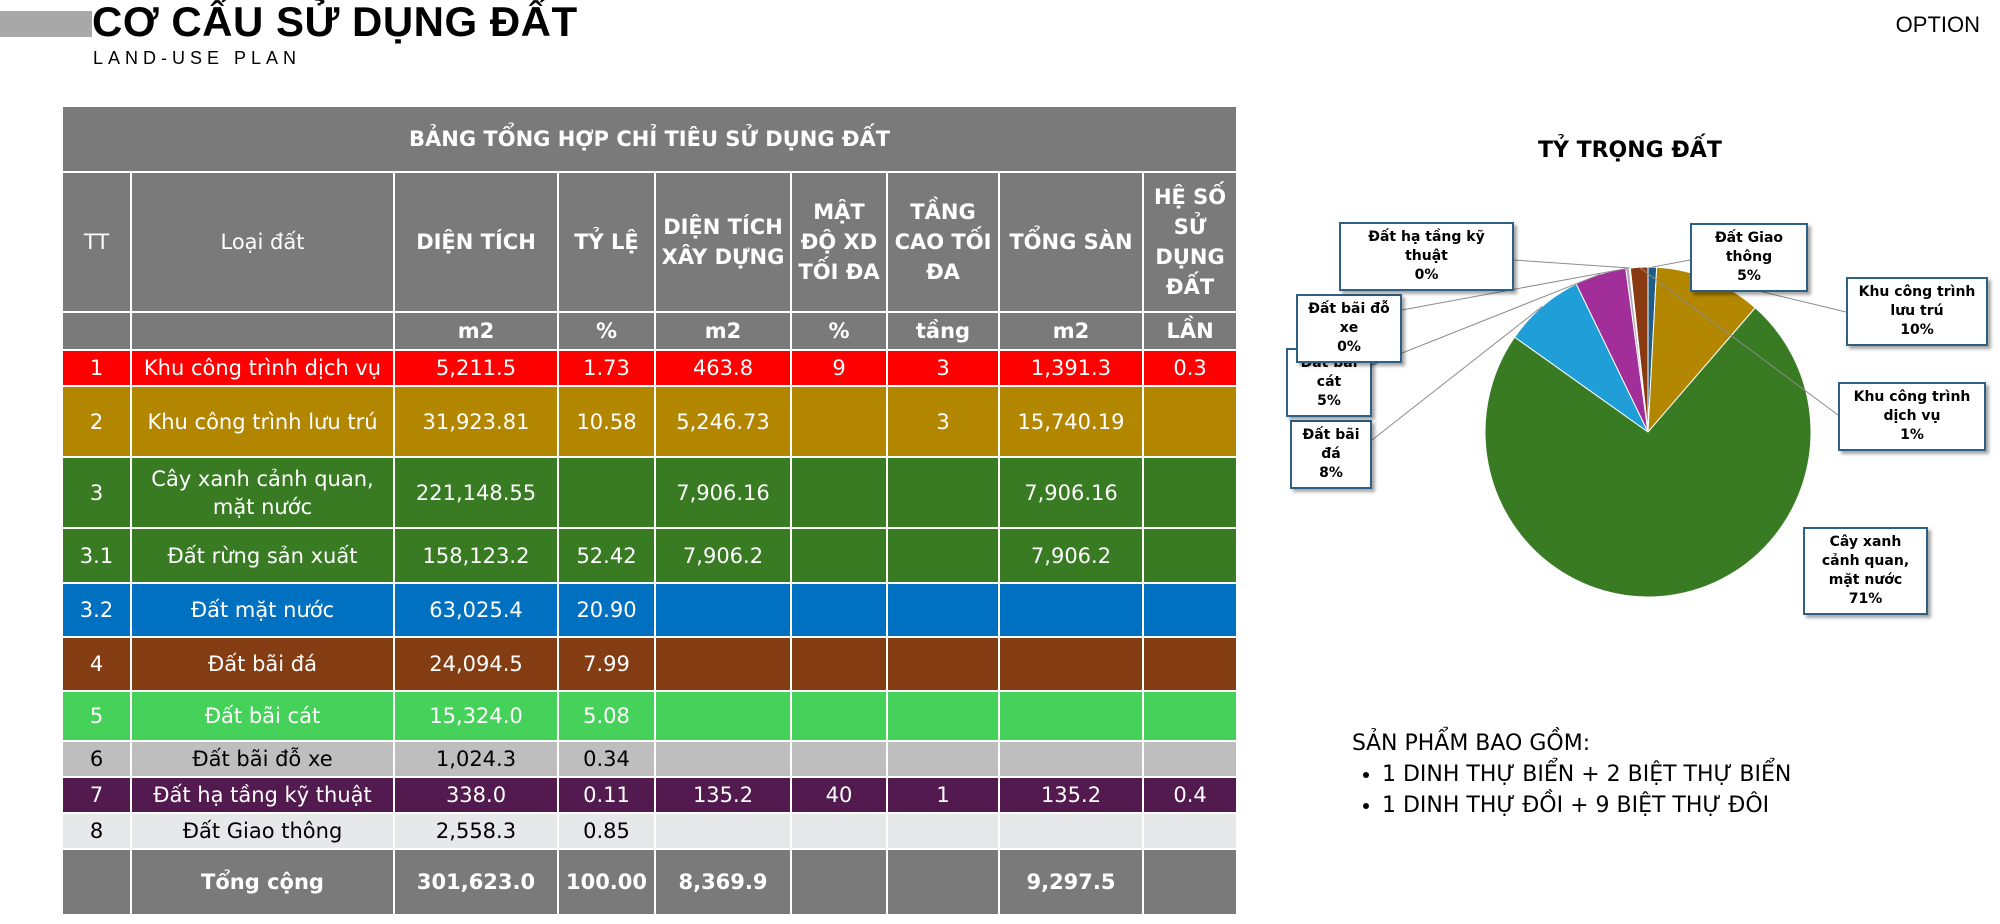 Image resolution: width=2000 pixels, height=924 pixels. Describe the element at coordinates (1190, 795) in the screenshot. I see `table-cell: 0.4` at that location.